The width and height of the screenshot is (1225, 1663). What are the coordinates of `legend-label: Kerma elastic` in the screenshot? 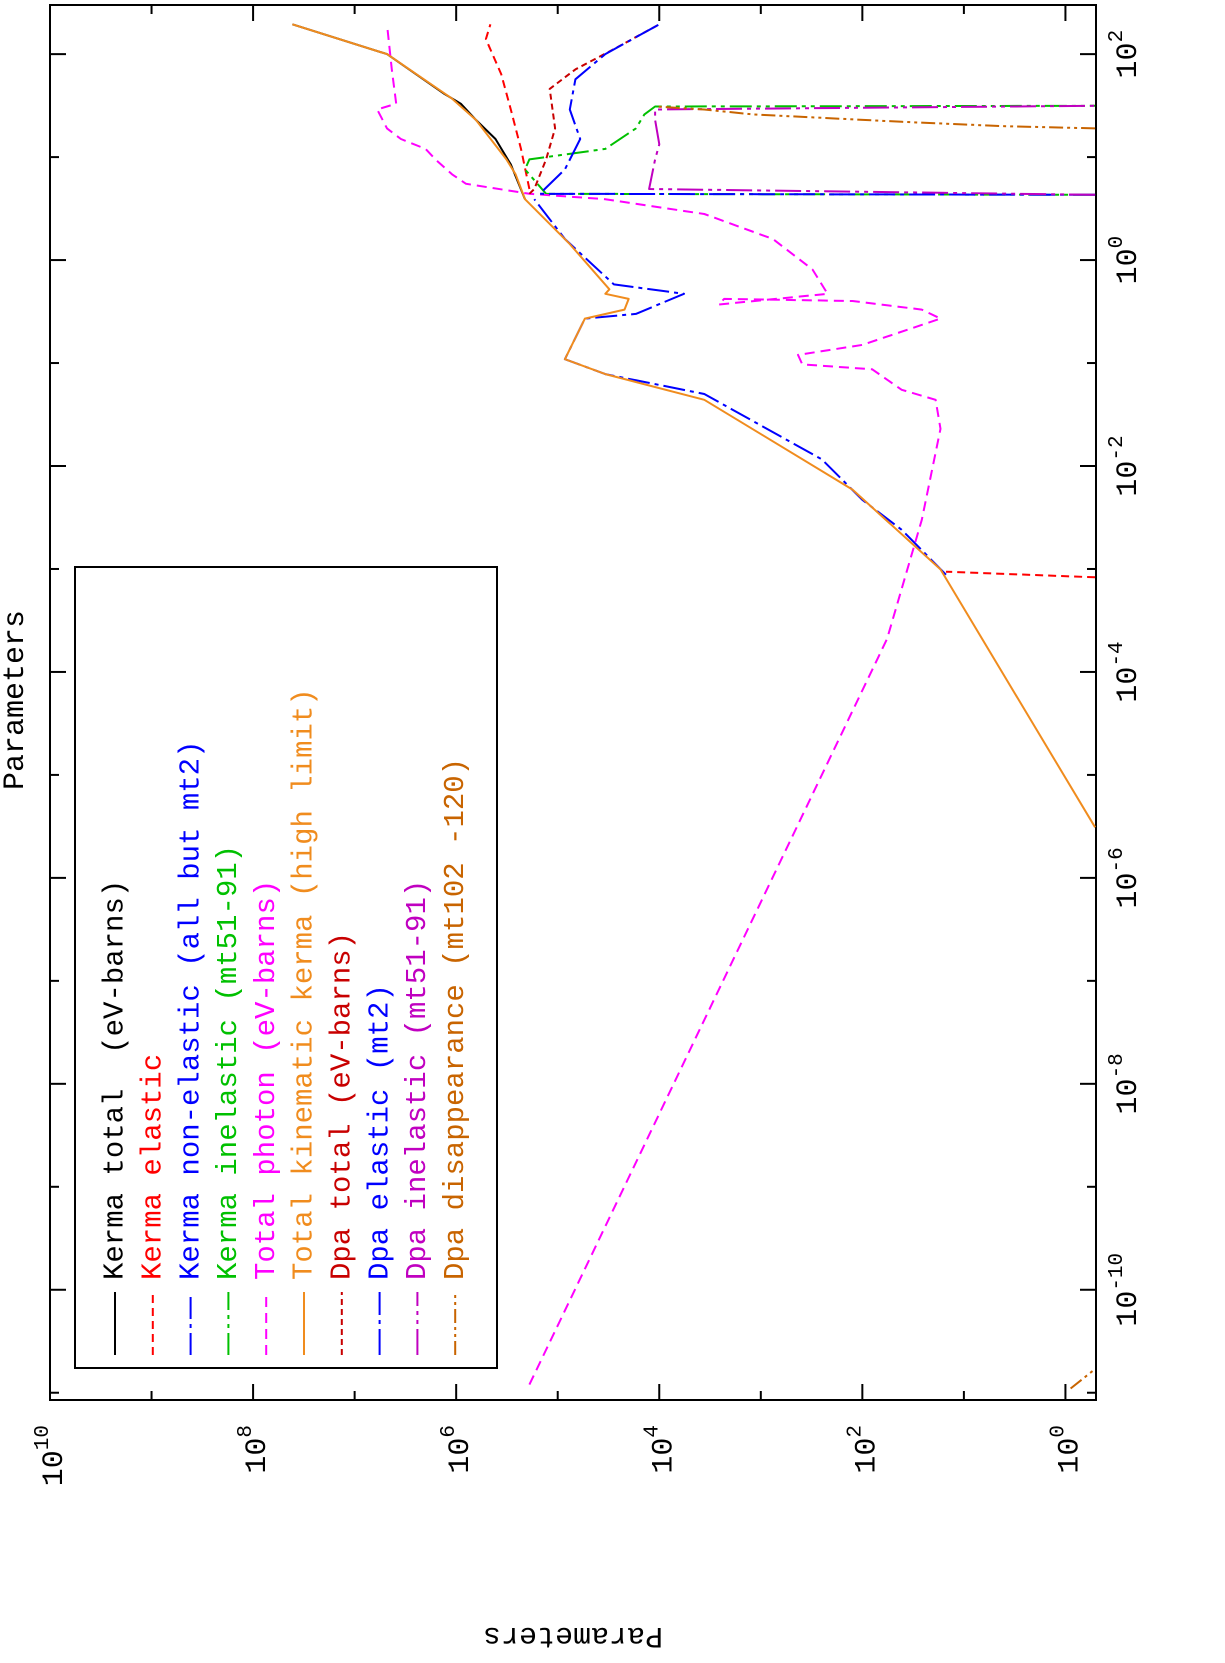 It's located at (152, 1167).